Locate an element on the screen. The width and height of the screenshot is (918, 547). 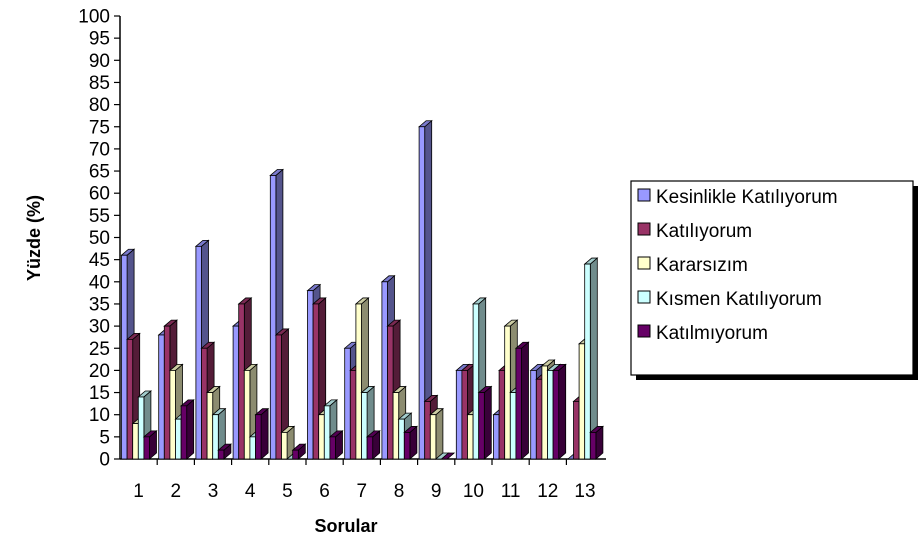
y-tick-label: 75 is located at coordinates (99, 127).